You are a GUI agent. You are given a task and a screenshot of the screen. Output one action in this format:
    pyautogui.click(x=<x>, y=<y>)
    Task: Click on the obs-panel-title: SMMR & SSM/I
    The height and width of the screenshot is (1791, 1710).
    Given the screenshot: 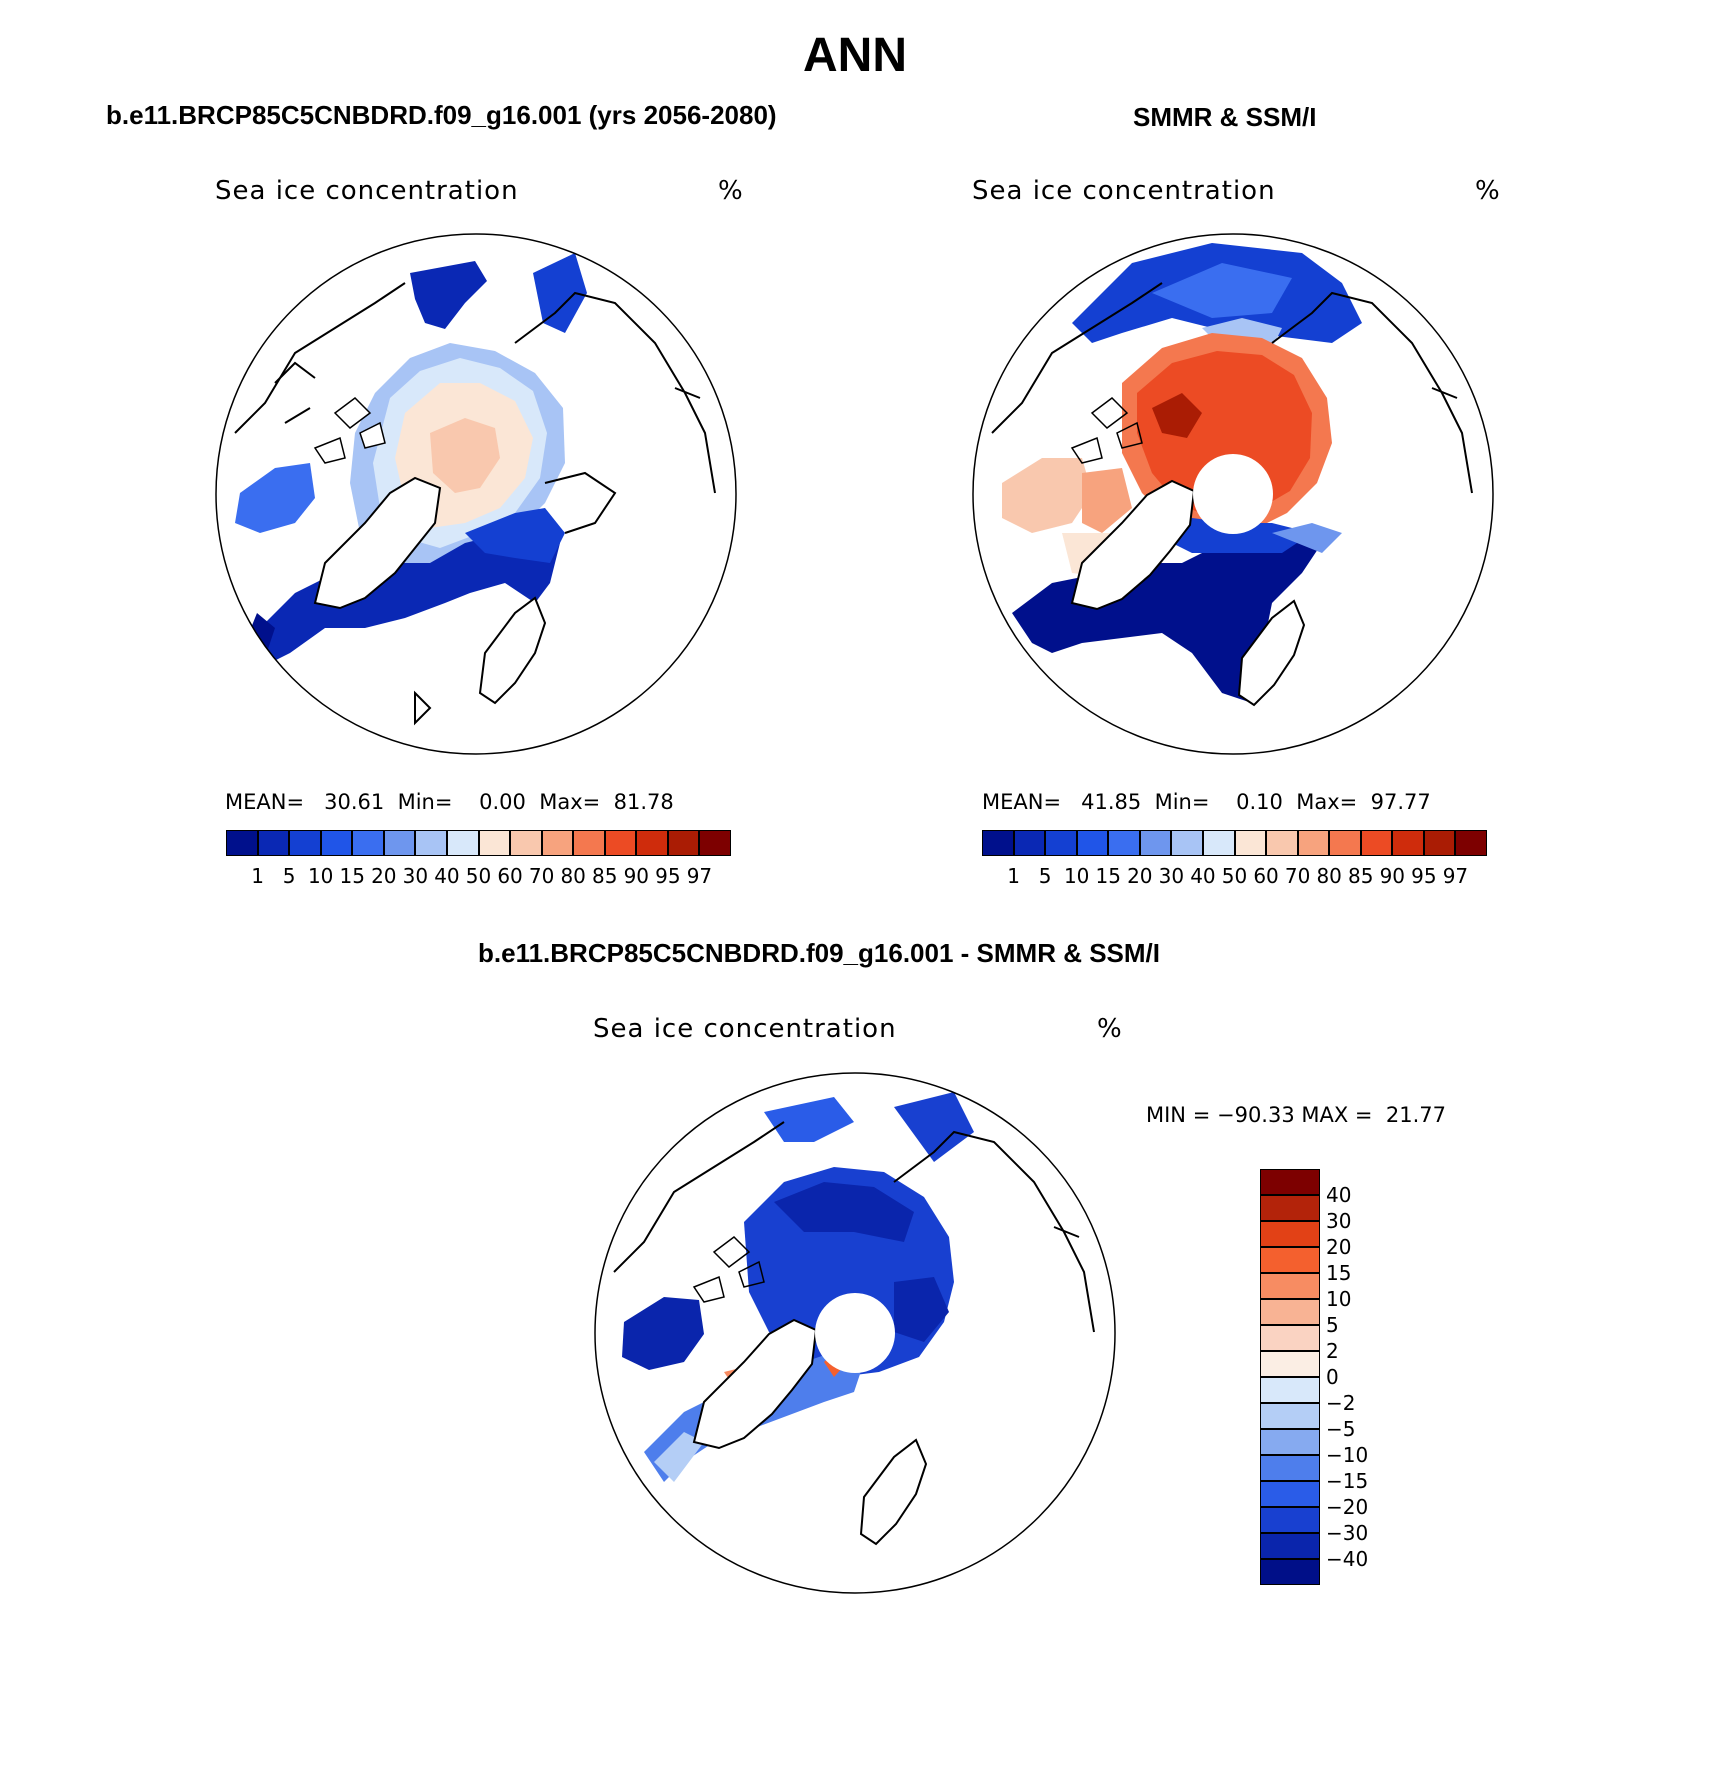 What is the action you would take?
    pyautogui.click(x=1225, y=117)
    